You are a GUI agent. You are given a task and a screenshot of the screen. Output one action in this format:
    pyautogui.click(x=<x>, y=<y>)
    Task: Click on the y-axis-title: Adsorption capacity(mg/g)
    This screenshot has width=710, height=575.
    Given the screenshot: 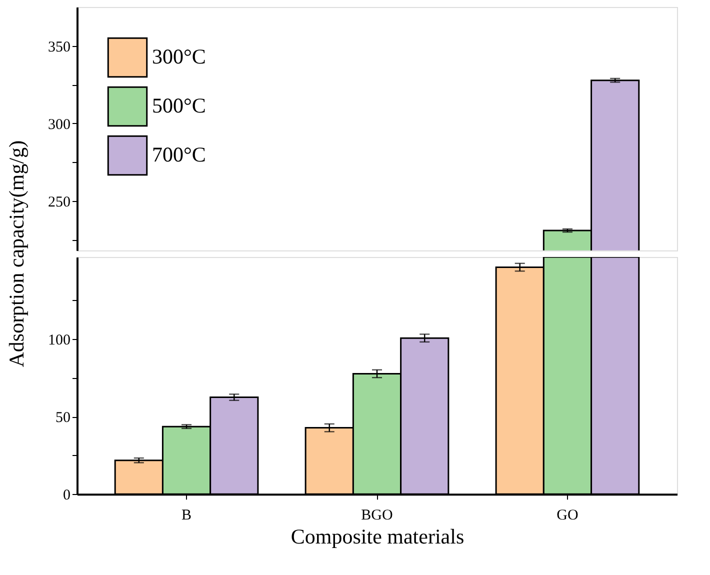 What is the action you would take?
    pyautogui.click(x=16, y=254)
    